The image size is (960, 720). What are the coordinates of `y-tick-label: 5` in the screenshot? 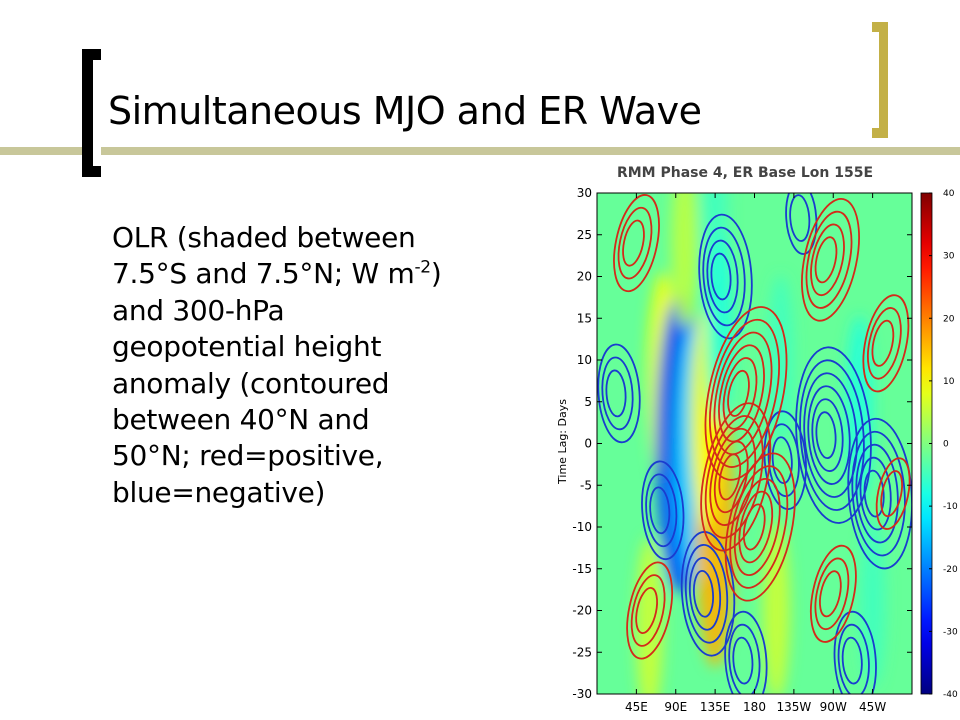 It's located at (588, 402).